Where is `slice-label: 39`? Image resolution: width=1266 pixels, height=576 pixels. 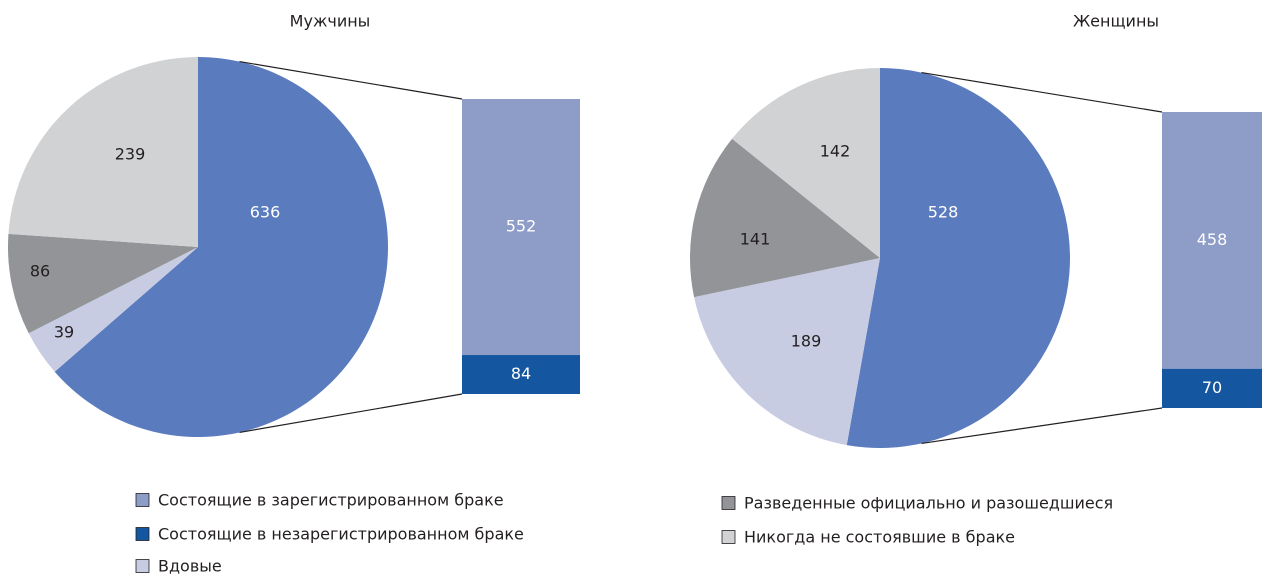
slice-label: 39 is located at coordinates (64, 332).